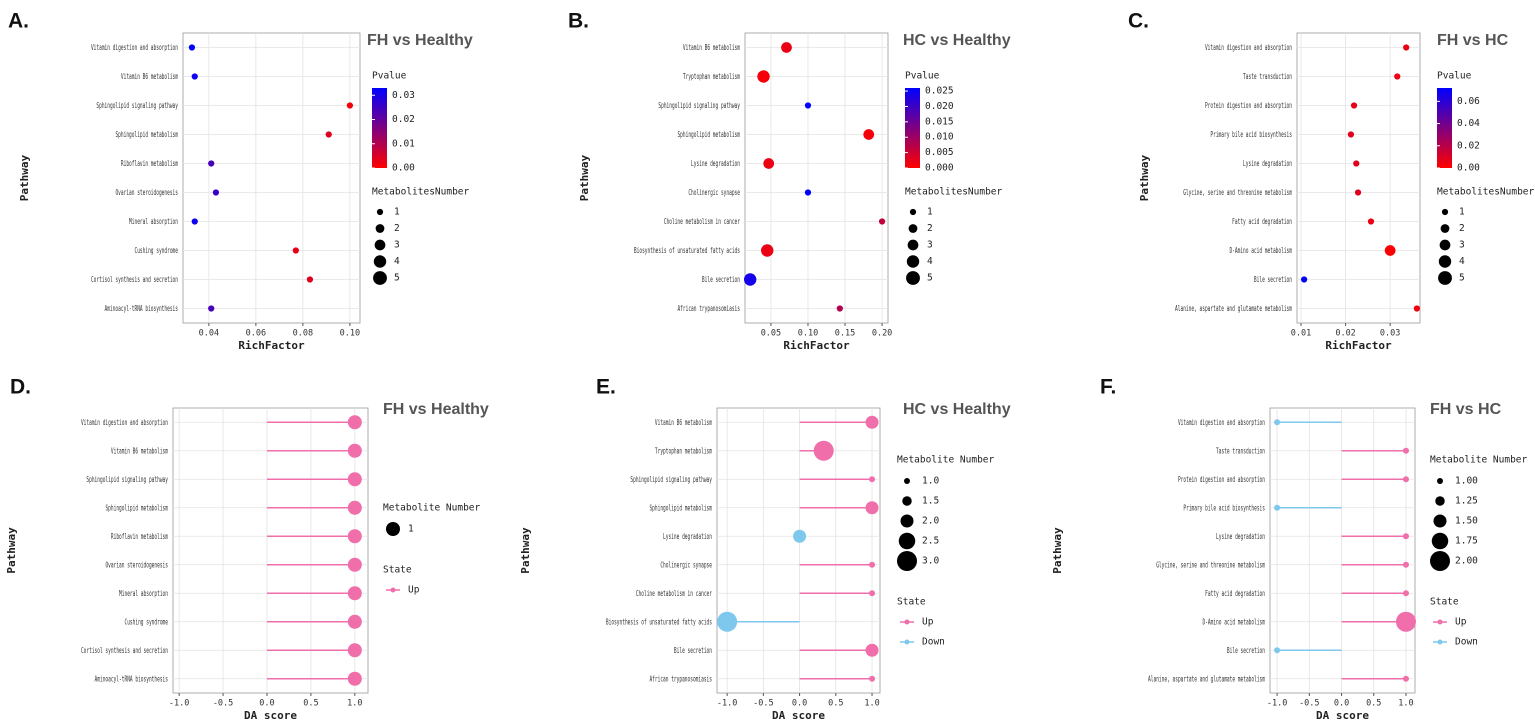 The width and height of the screenshot is (1535, 728). I want to click on category-label: Cortisol synthesis and secretion, so click(124, 650).